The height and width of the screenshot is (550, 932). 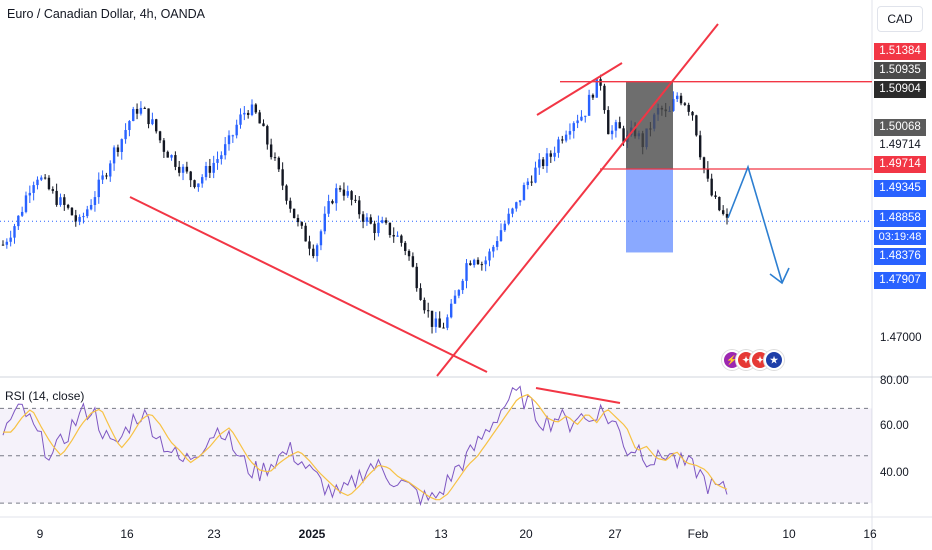 I want to click on time-axis-label: 23, so click(x=214, y=534).